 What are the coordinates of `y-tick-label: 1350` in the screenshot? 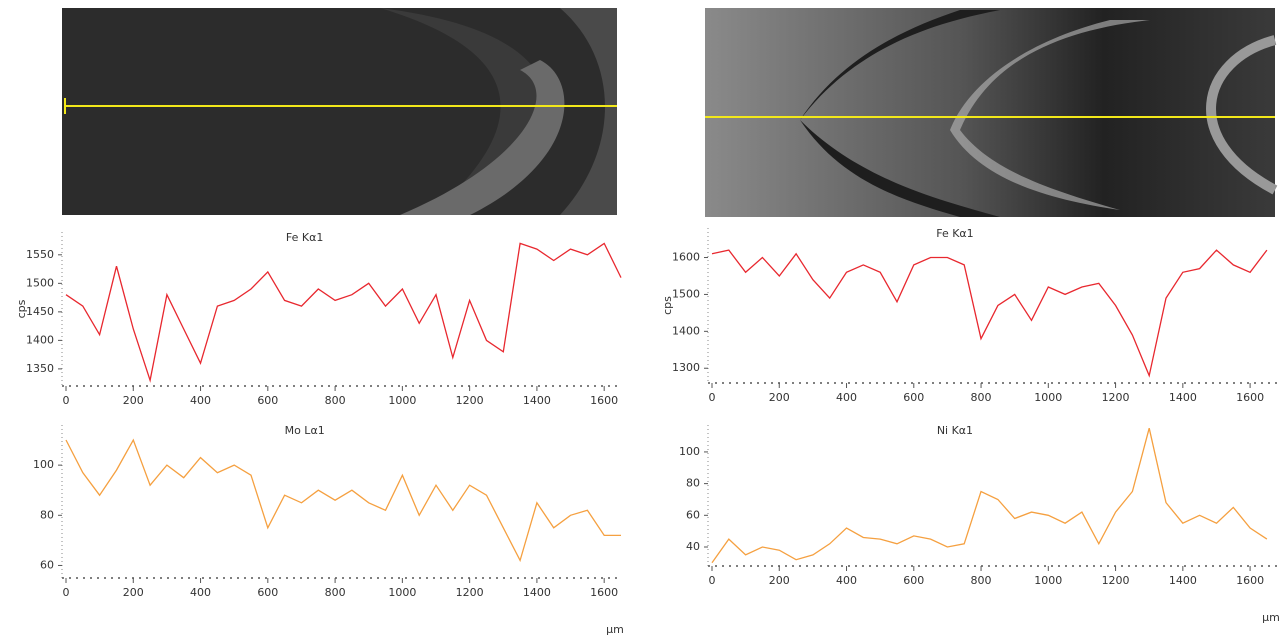 It's located at (40, 368).